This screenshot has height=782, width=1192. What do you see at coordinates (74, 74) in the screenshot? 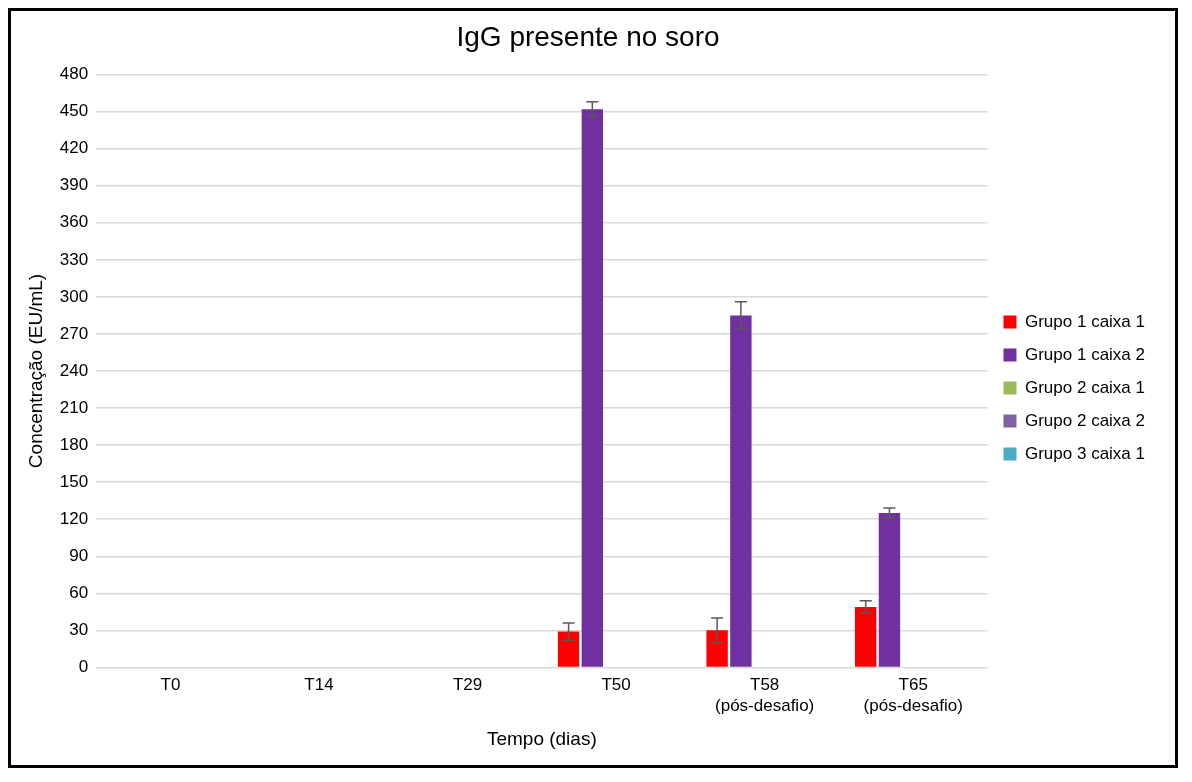
I see `y-tick-label: 480` at bounding box center [74, 74].